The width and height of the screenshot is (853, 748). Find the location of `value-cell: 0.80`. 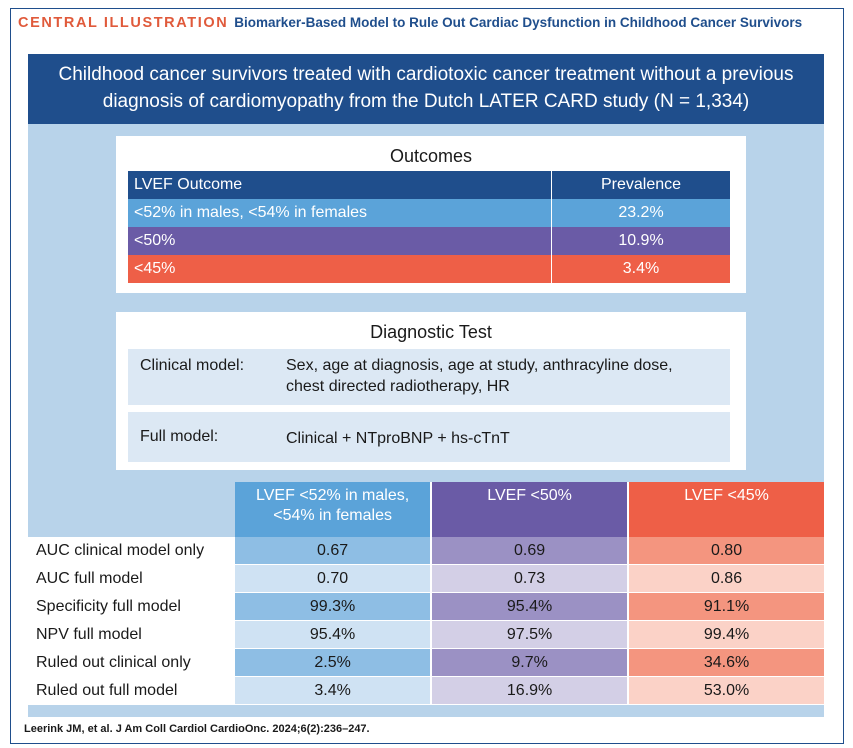

value-cell: 0.80 is located at coordinates (726, 551).